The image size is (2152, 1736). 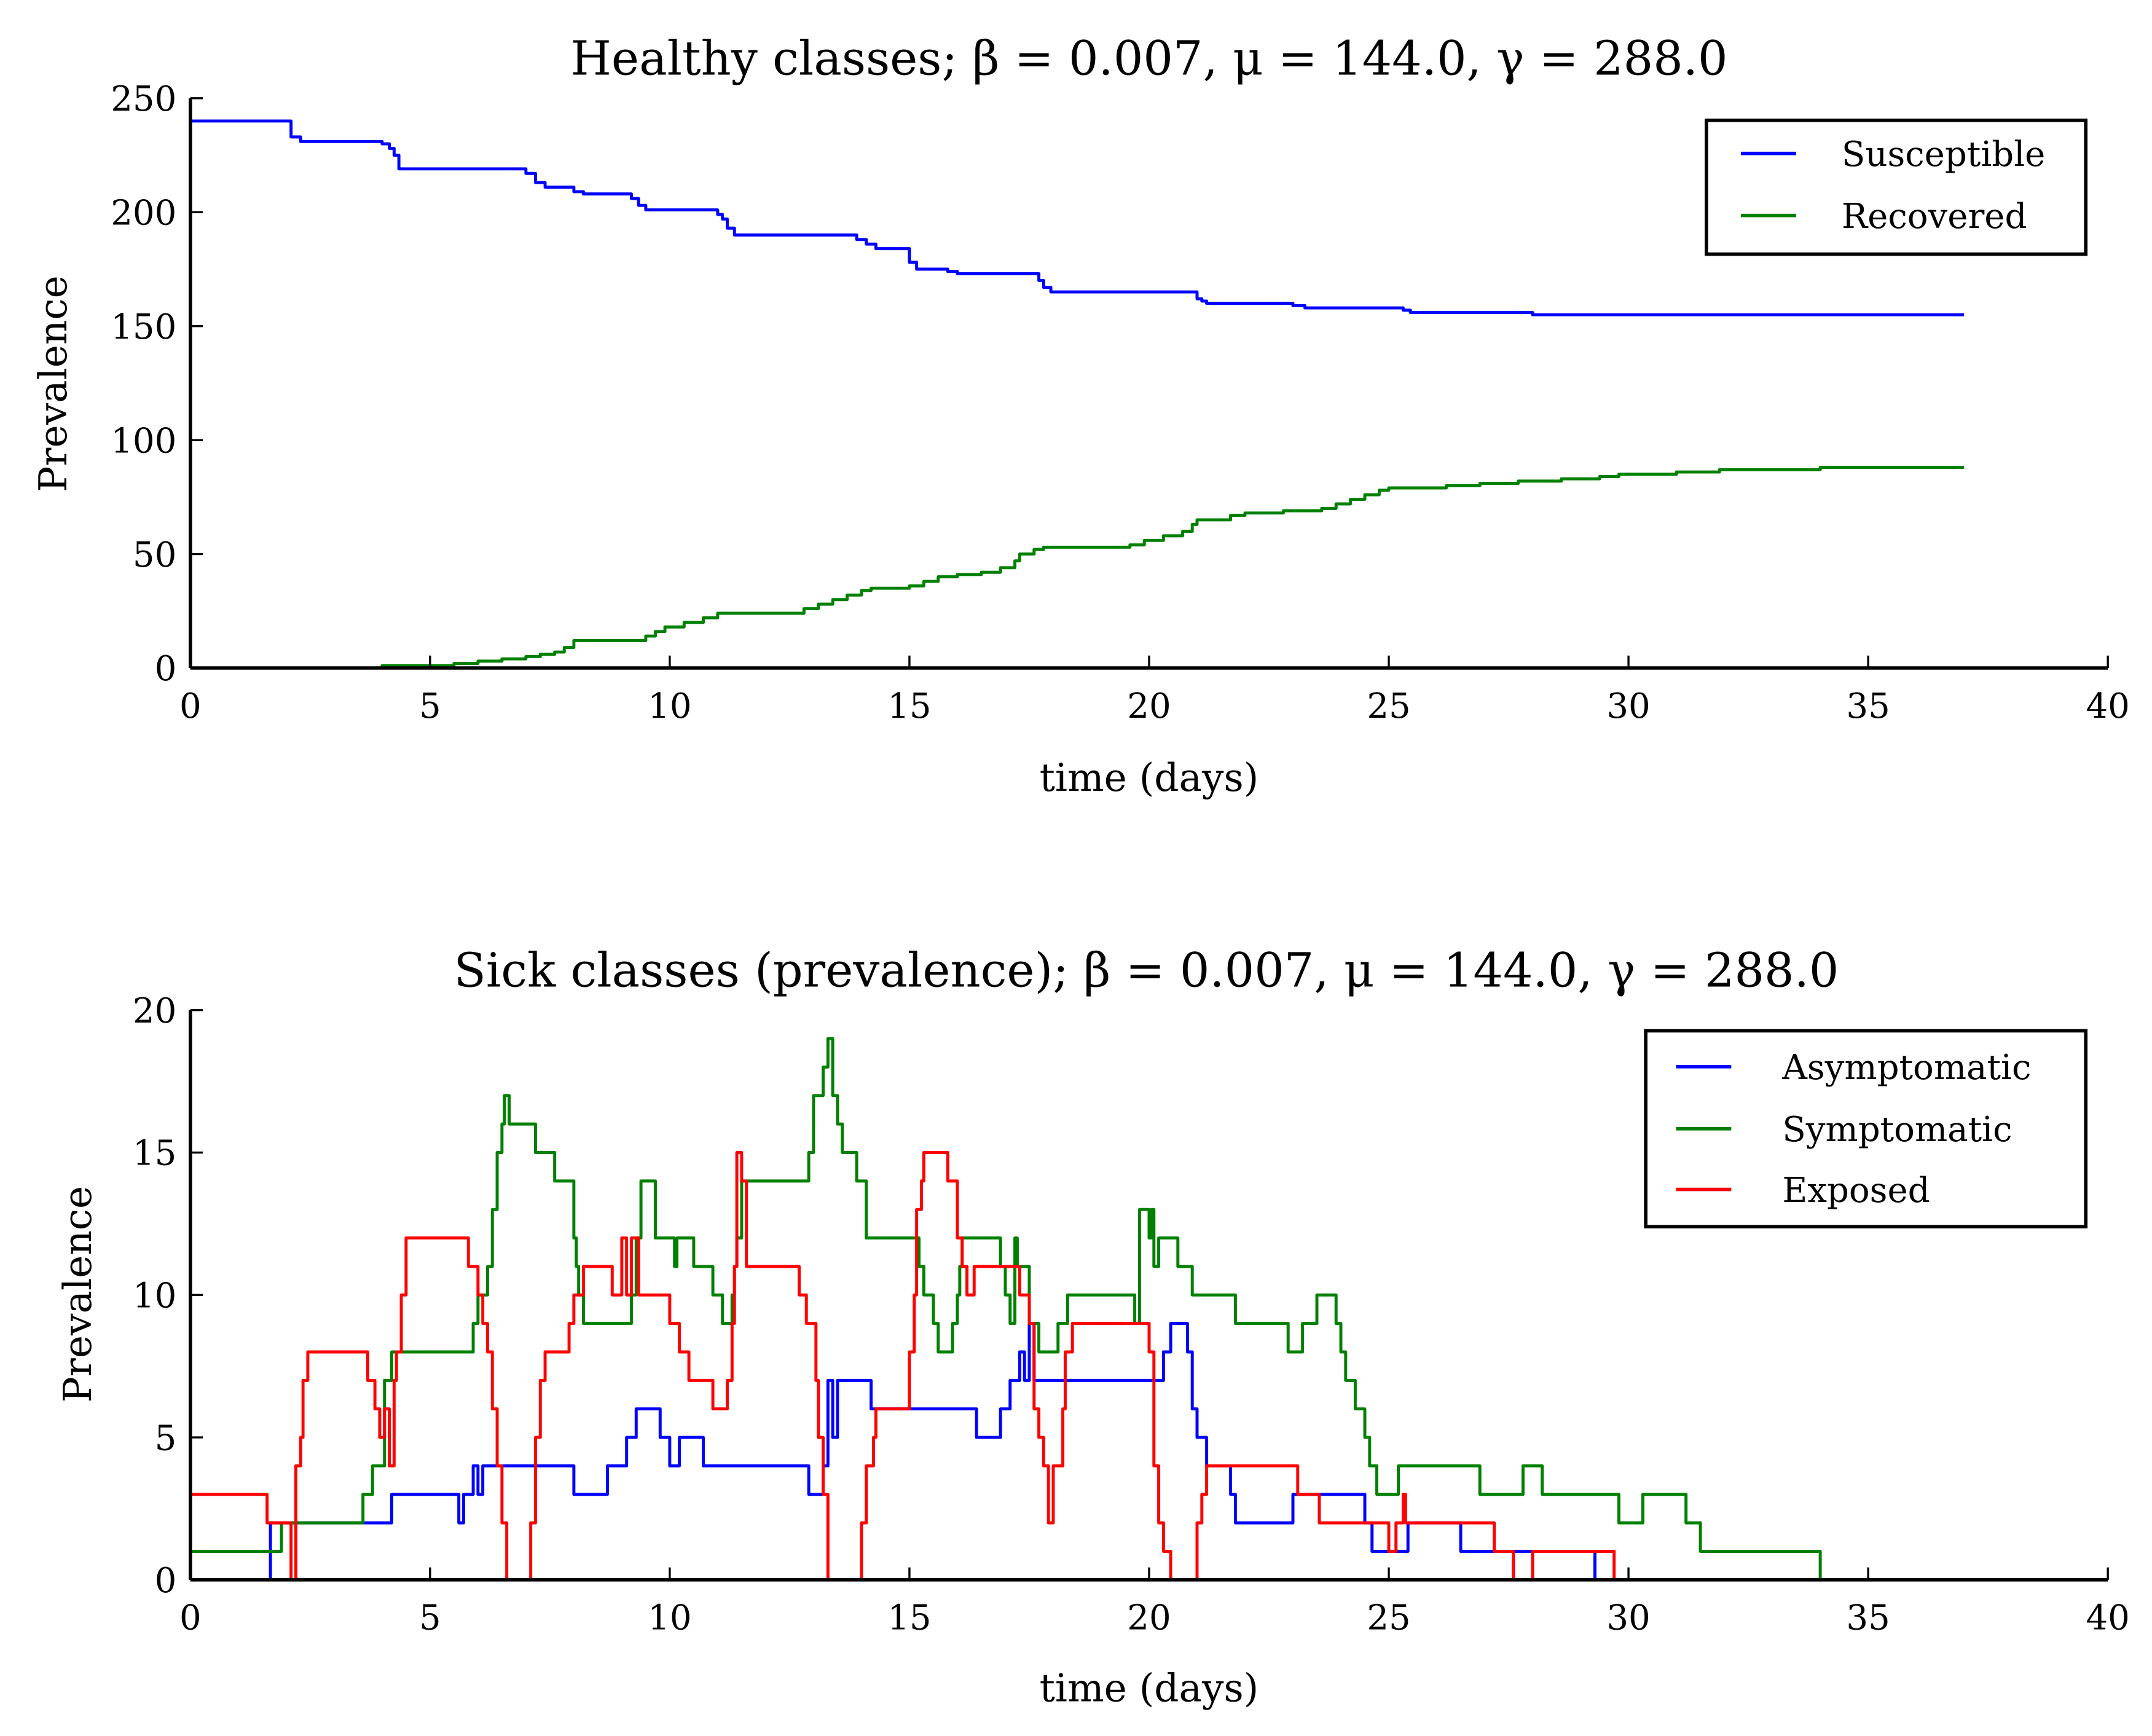 I want to click on y-tick-label: 20, so click(x=154, y=1011).